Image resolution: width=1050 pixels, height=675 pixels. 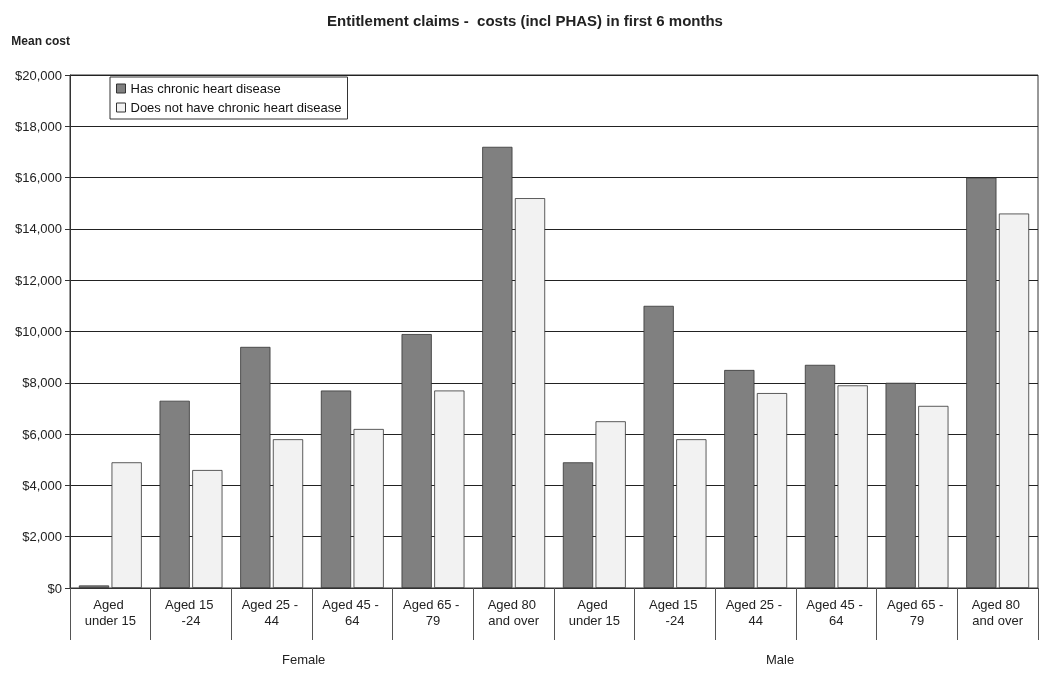 I want to click on y-tick-label: $6,000, so click(x=42, y=434).